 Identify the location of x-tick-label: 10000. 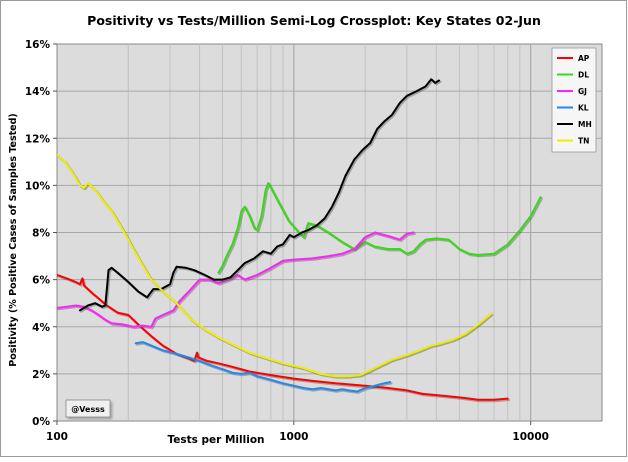
(530, 437).